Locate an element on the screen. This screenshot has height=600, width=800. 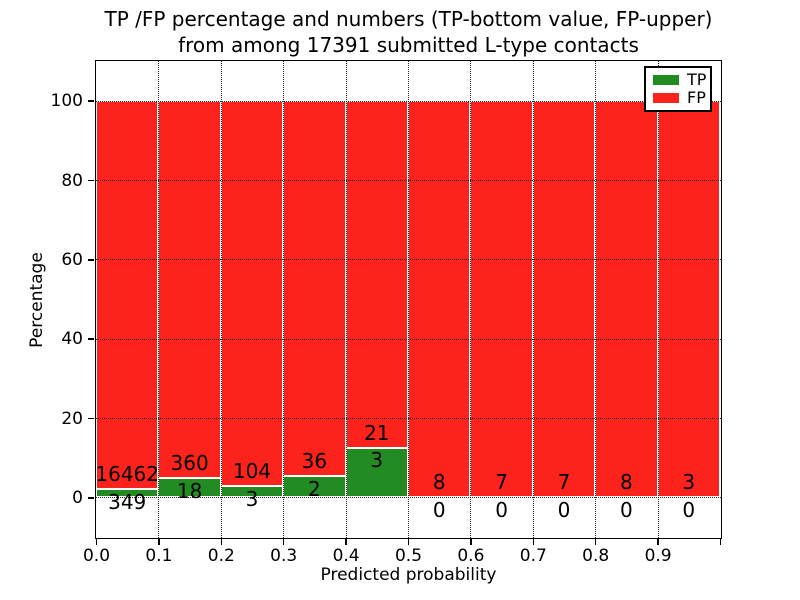
legend: TP FP is located at coordinates (678, 89).